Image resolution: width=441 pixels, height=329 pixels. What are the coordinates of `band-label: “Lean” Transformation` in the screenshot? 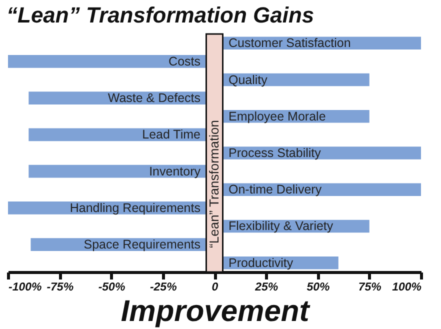 It's located at (214, 184).